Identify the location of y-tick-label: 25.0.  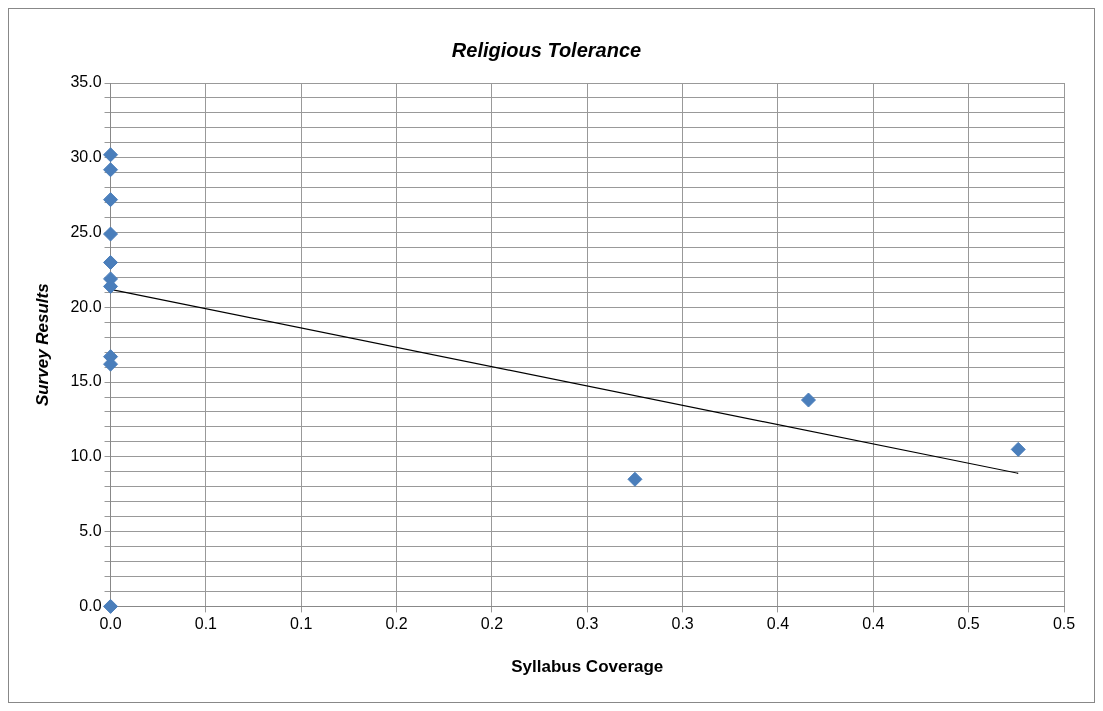
(86, 231).